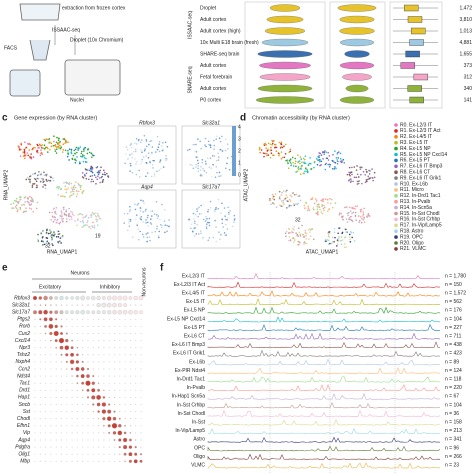 The height and width of the screenshot is (474, 474). I want to click on gene-label: Cxcl14, so click(23, 341).